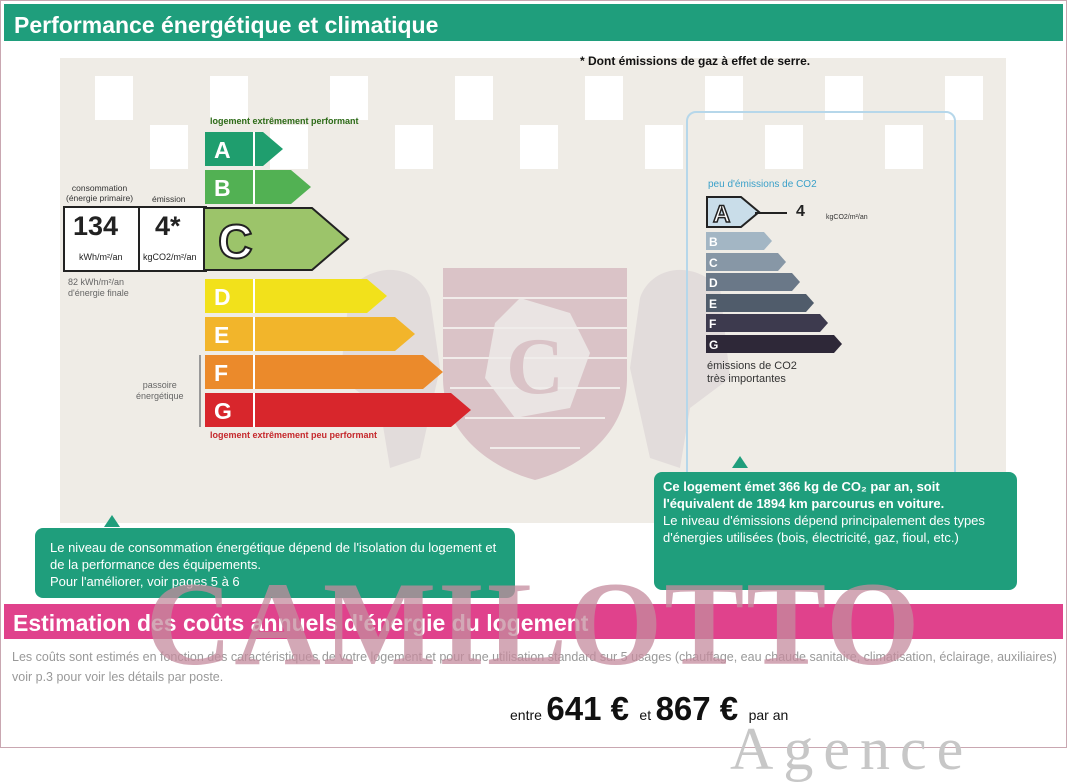 The width and height of the screenshot is (1067, 784). Describe the element at coordinates (222, 297) in the screenshot. I see `energy-class-letter: D` at that location.